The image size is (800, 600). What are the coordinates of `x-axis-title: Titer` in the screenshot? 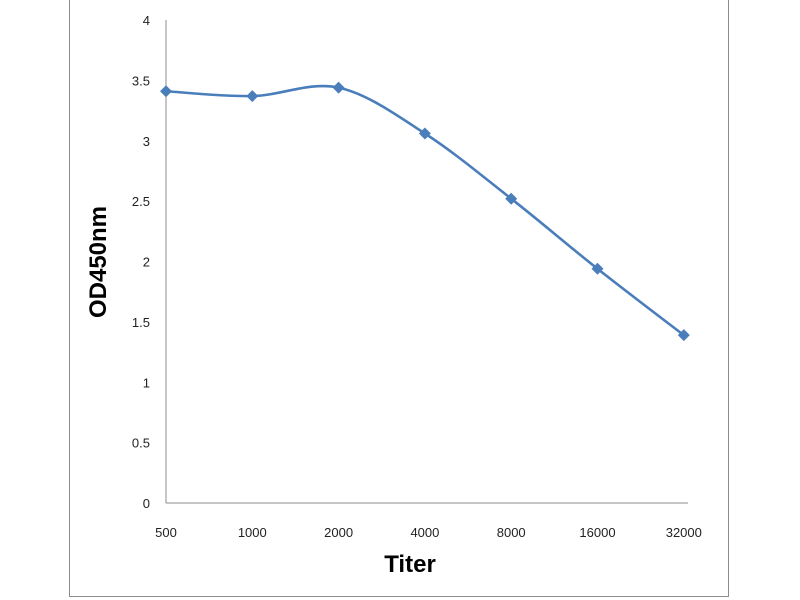 It's located at (410, 564).